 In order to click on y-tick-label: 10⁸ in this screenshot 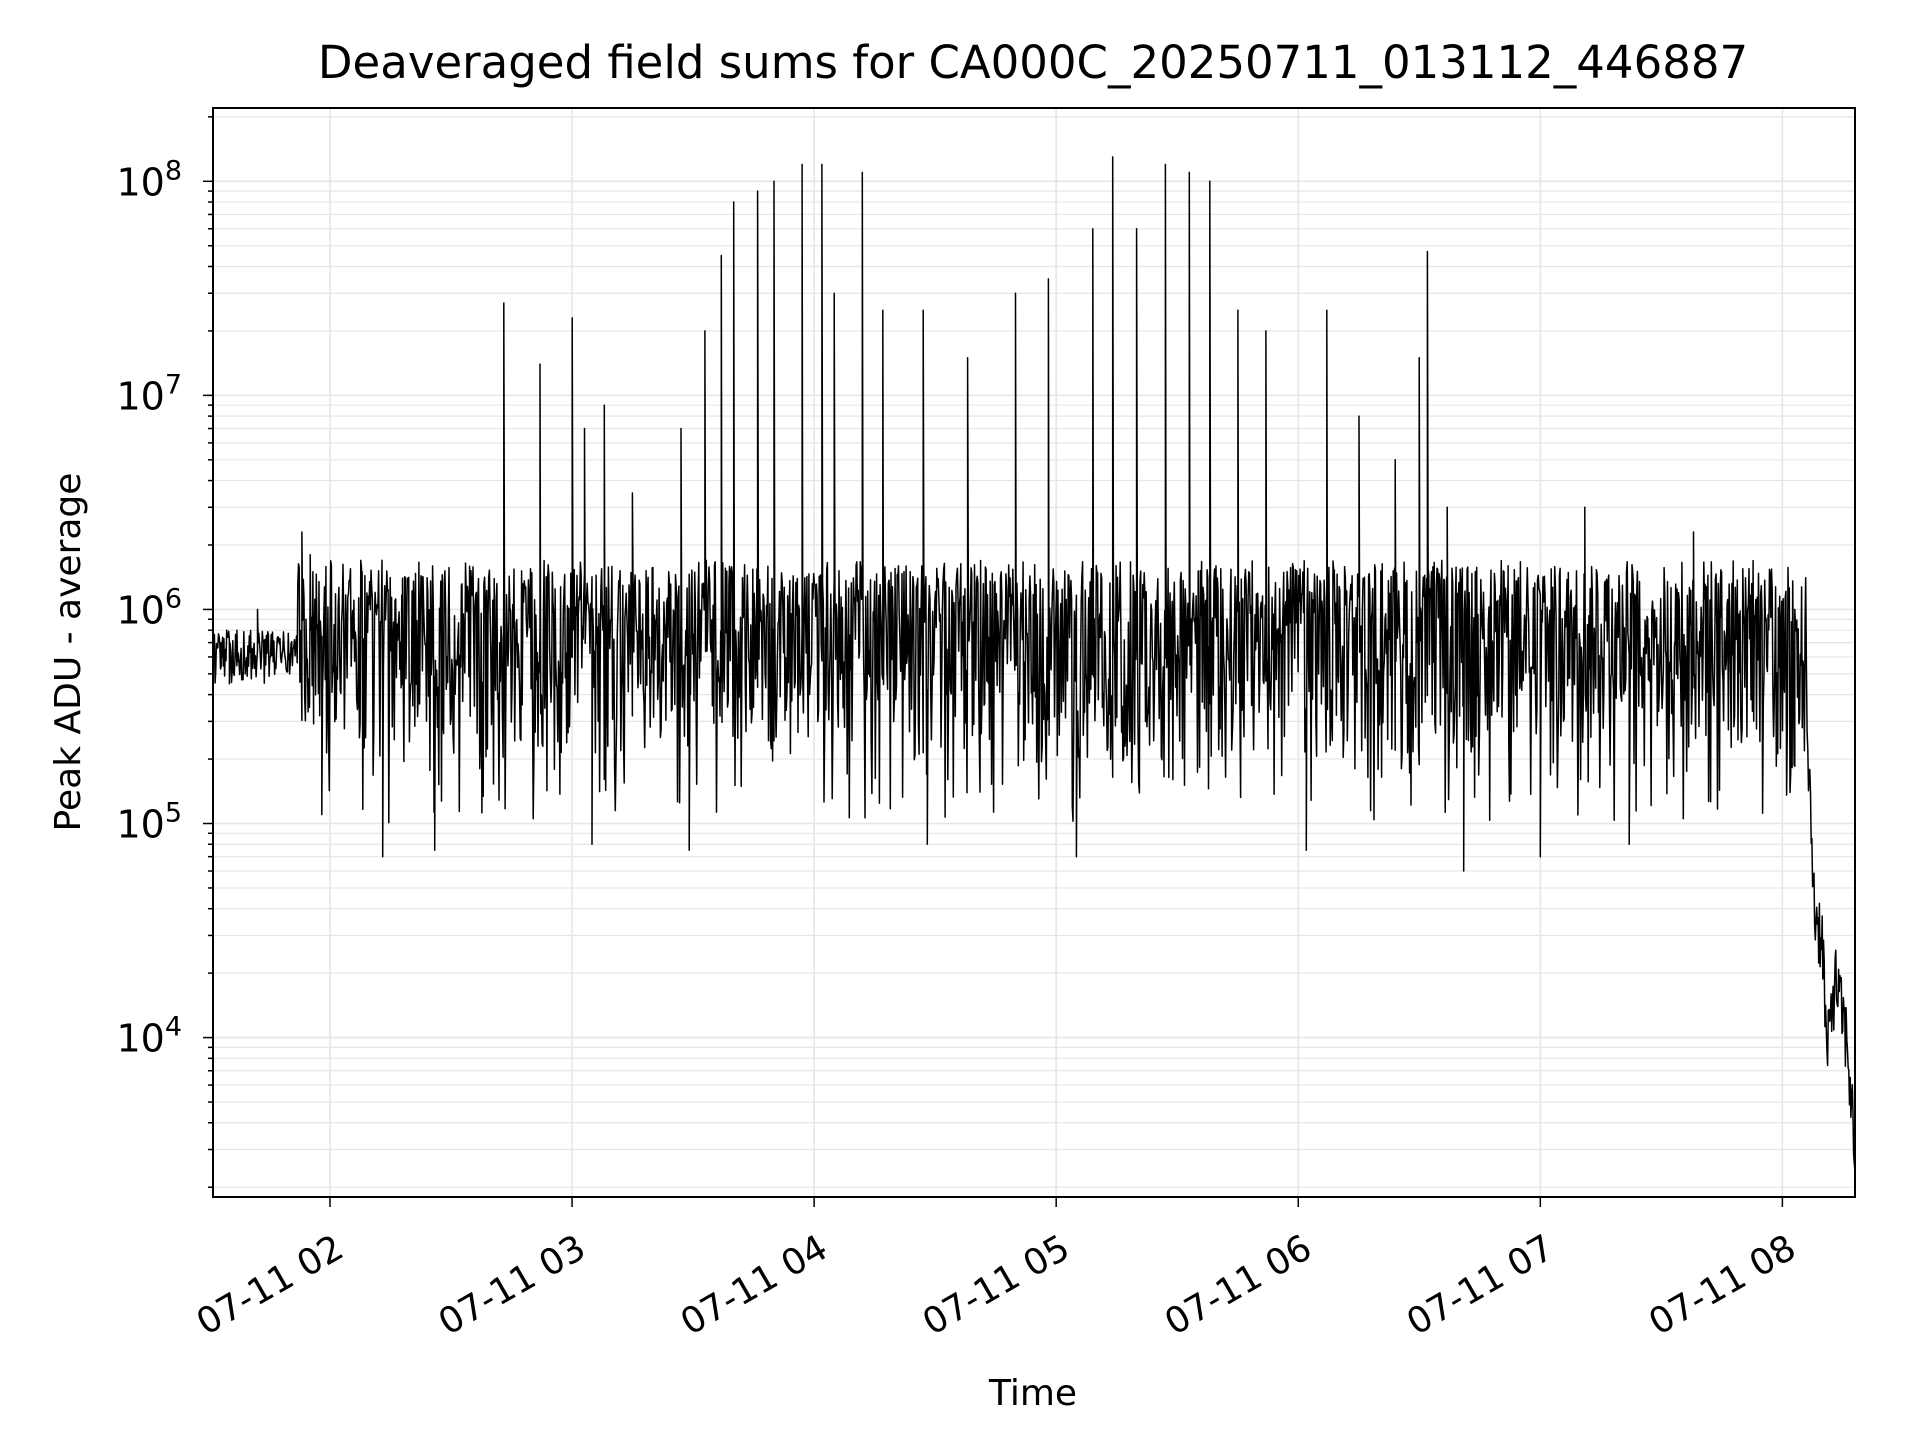, I will do `click(149, 179)`.